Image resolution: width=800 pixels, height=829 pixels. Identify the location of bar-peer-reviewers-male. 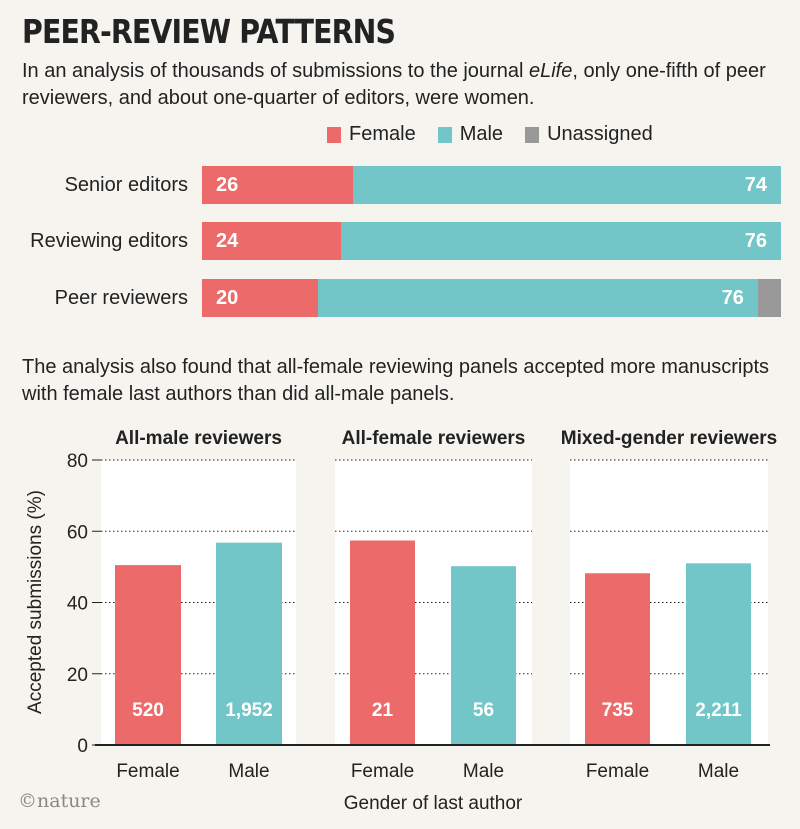
(537, 298).